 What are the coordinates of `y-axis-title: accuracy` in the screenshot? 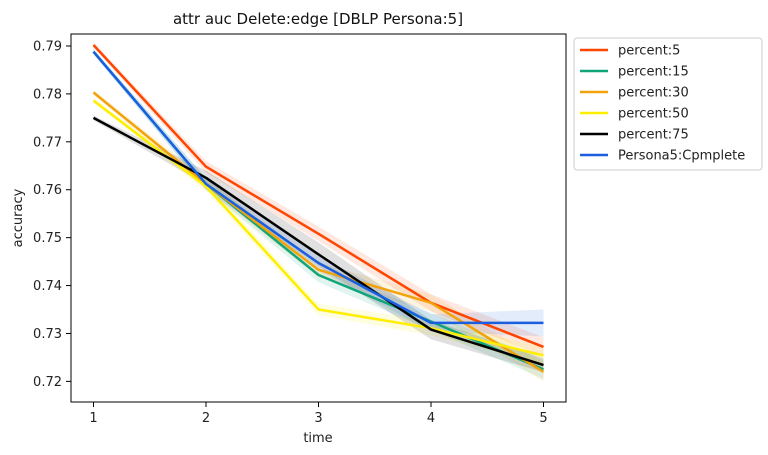 It's located at (18, 217).